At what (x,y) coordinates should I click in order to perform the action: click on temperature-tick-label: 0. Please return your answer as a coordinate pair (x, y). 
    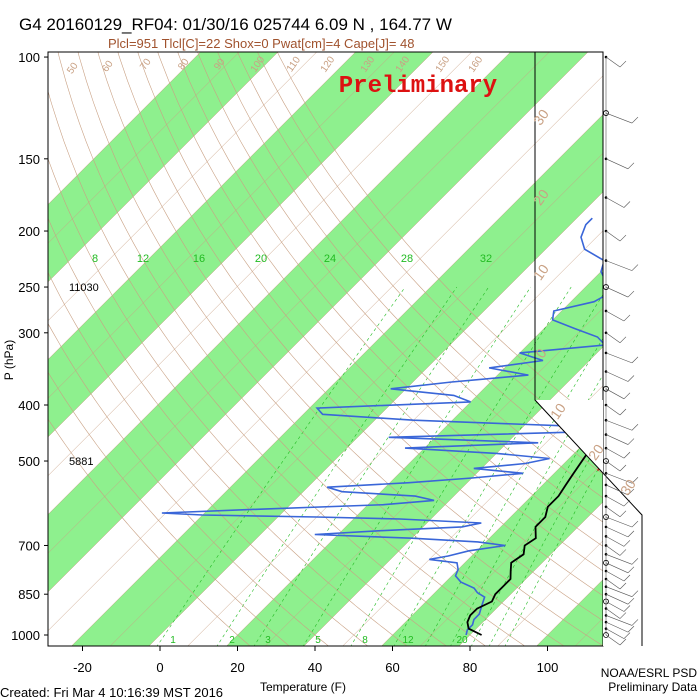
    Looking at the image, I should click on (159, 667).